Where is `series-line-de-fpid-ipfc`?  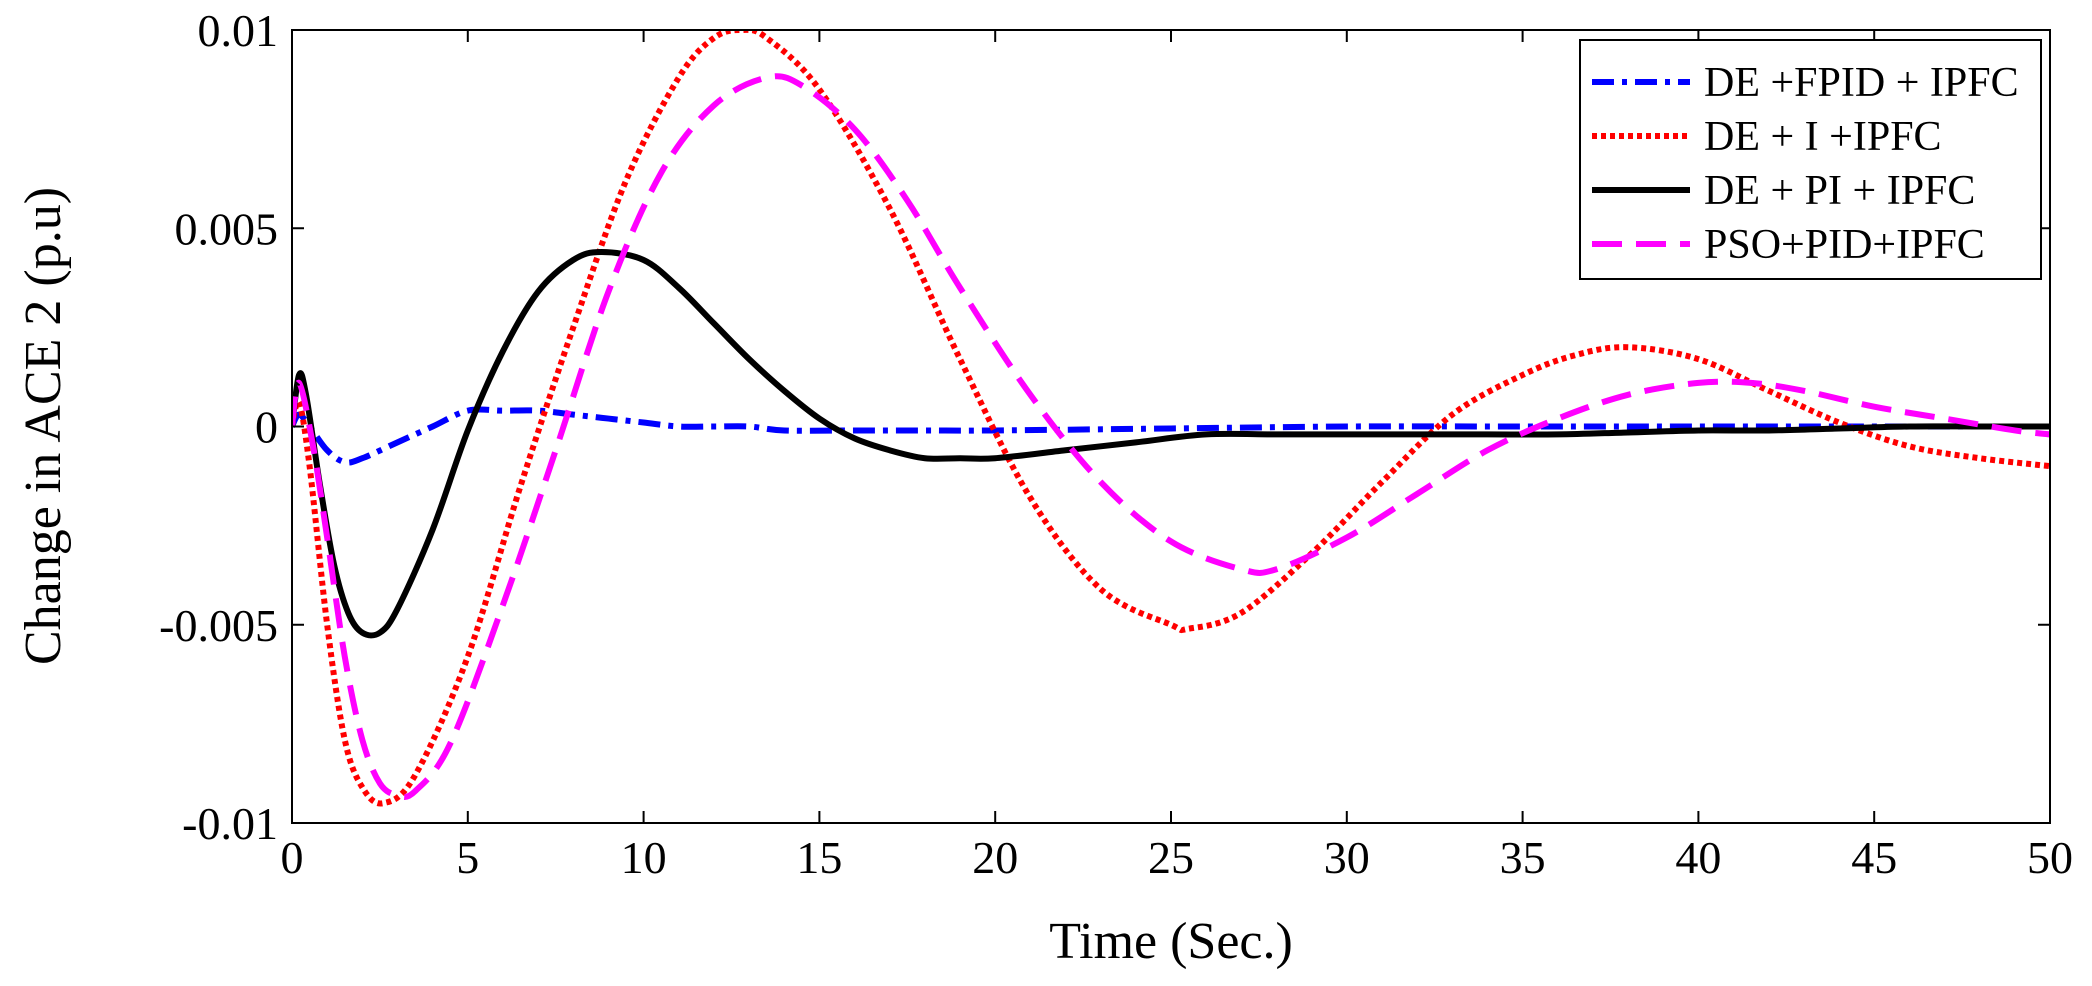 series-line-de-fpid-ipfc is located at coordinates (1171, 436).